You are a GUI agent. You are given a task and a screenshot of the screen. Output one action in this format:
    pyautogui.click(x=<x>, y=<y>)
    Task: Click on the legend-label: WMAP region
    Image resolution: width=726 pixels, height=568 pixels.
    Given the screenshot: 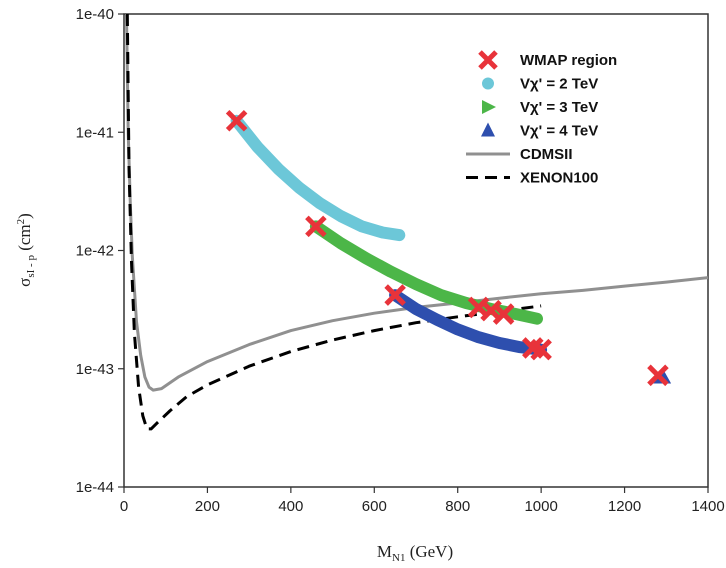 What is the action you would take?
    pyautogui.click(x=568, y=60)
    